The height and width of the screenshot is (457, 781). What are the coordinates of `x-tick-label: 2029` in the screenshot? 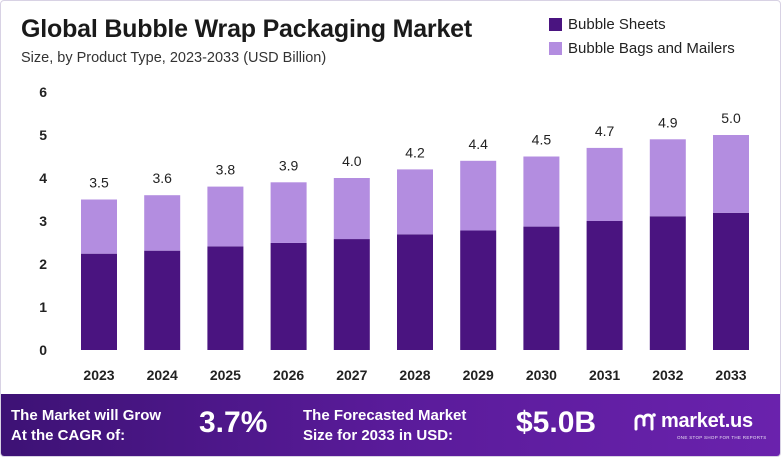 It's located at (478, 375).